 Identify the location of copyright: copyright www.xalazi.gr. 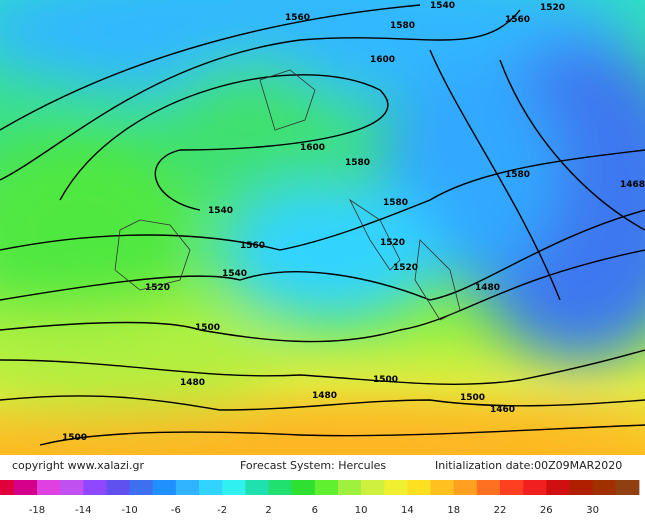
(78, 465).